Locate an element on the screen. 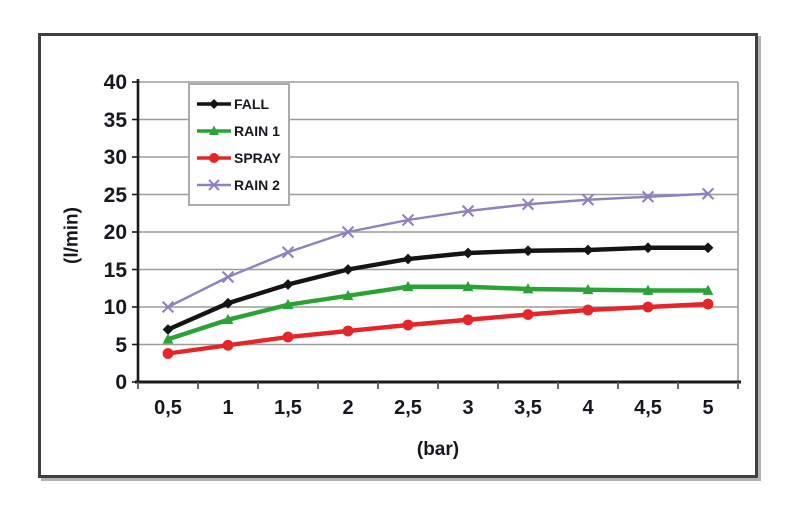  x-tick-label: 4 is located at coordinates (588, 408).